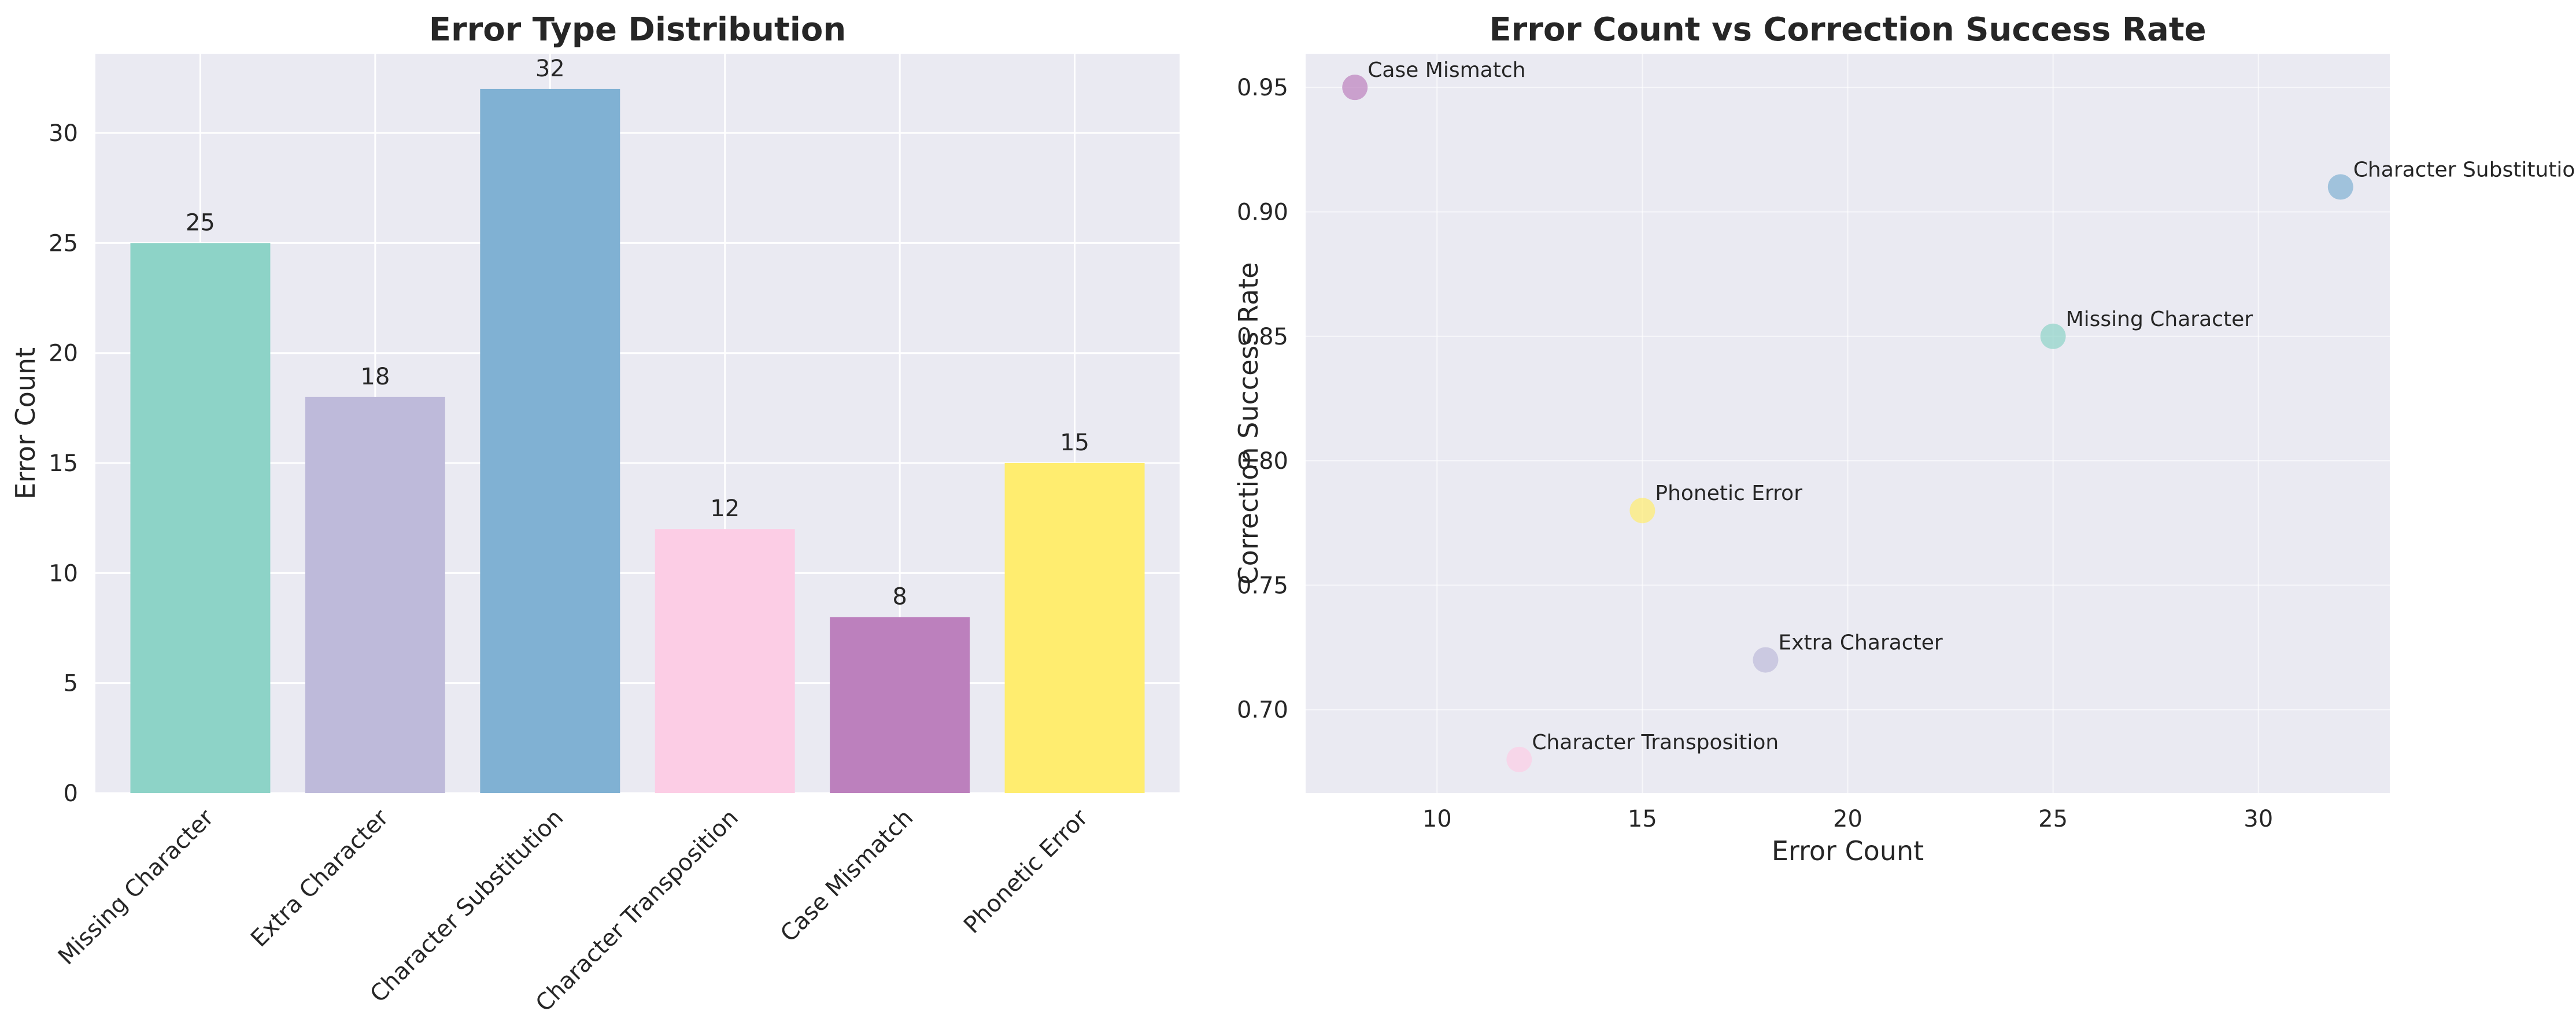 The width and height of the screenshot is (2576, 1022). Describe the element at coordinates (1860, 643) in the screenshot. I see `scatter-point-label-extra-character: Extra Character` at that location.